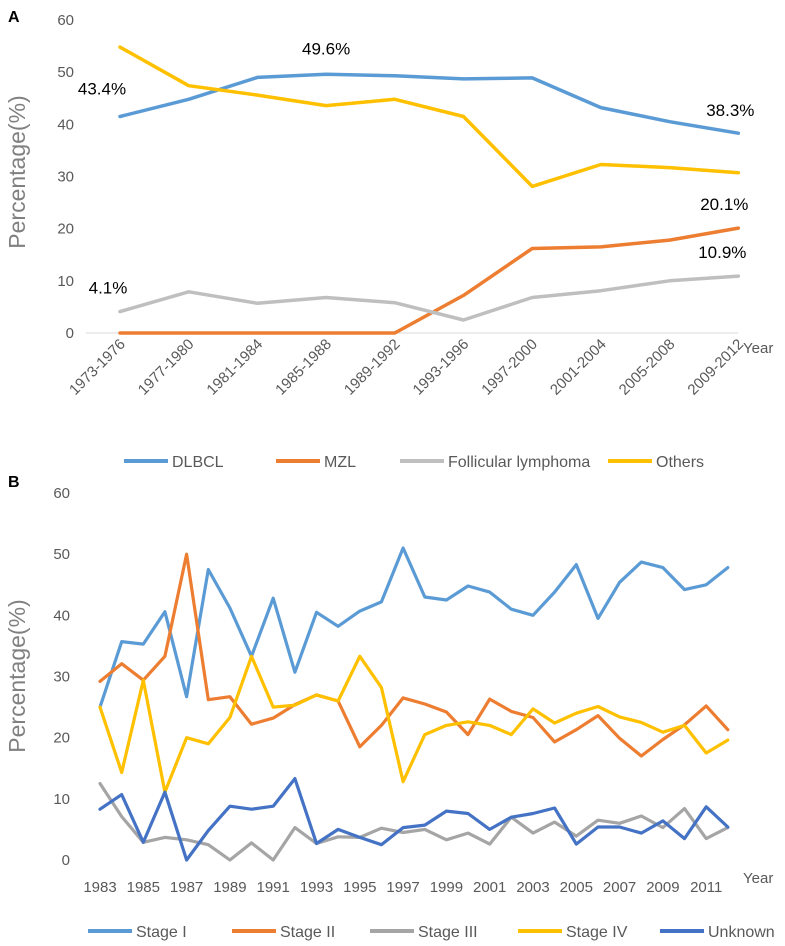  What do you see at coordinates (303, 367) in the screenshot?
I see `panel-a-x-tick-label: 1985-1988` at bounding box center [303, 367].